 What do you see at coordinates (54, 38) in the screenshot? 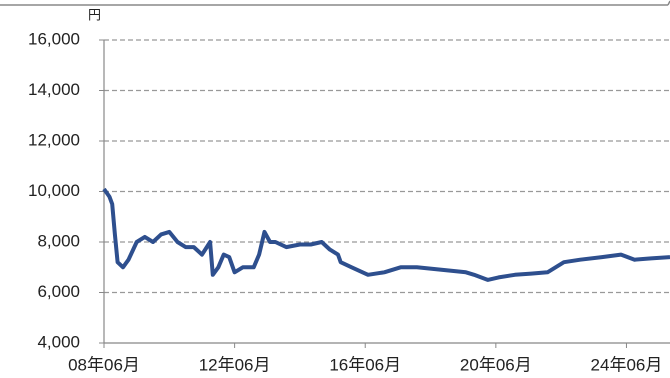
I see `y-tick-label: 16,000` at bounding box center [54, 38].